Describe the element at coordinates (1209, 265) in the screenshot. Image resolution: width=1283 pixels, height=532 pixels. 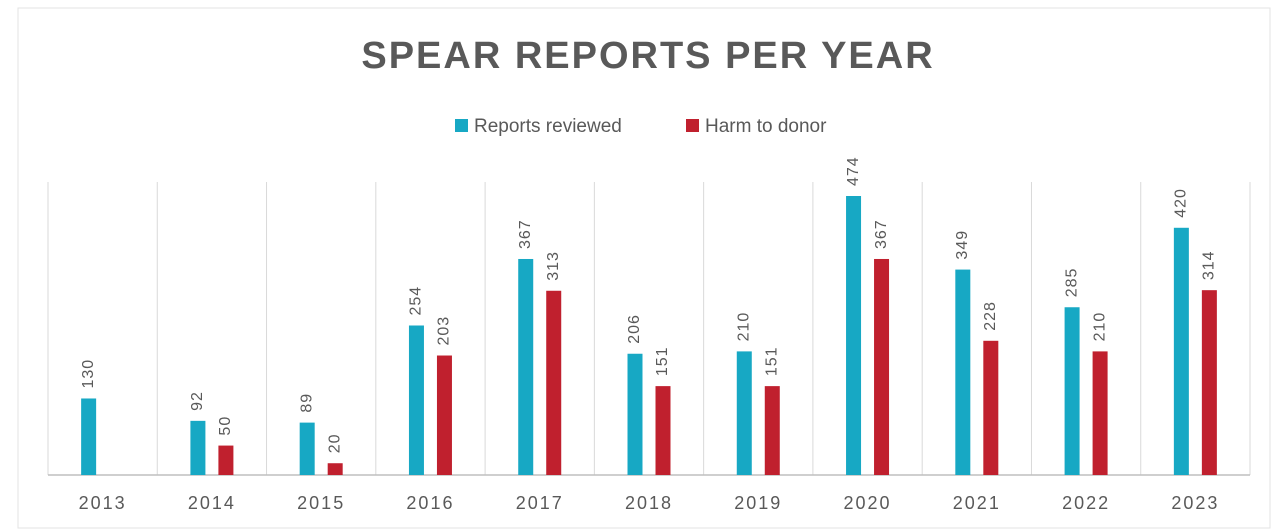
I see `value-label: 314` at that location.